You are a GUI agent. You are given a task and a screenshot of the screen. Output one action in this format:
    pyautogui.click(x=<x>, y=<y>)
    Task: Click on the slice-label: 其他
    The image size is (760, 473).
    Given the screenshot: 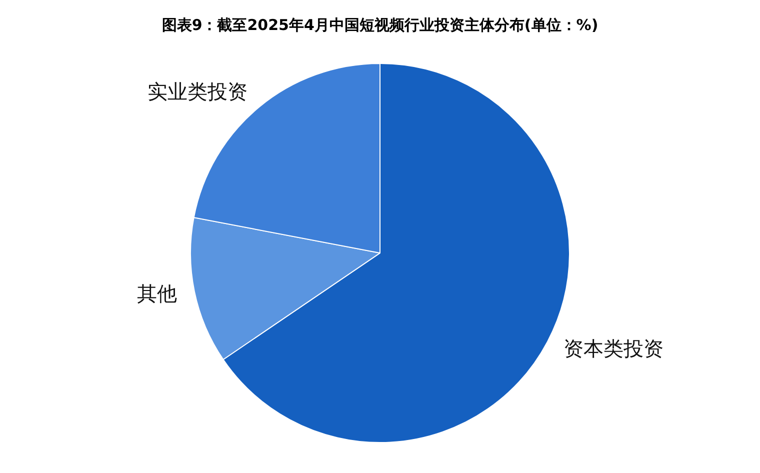 What is the action you would take?
    pyautogui.click(x=156, y=293)
    